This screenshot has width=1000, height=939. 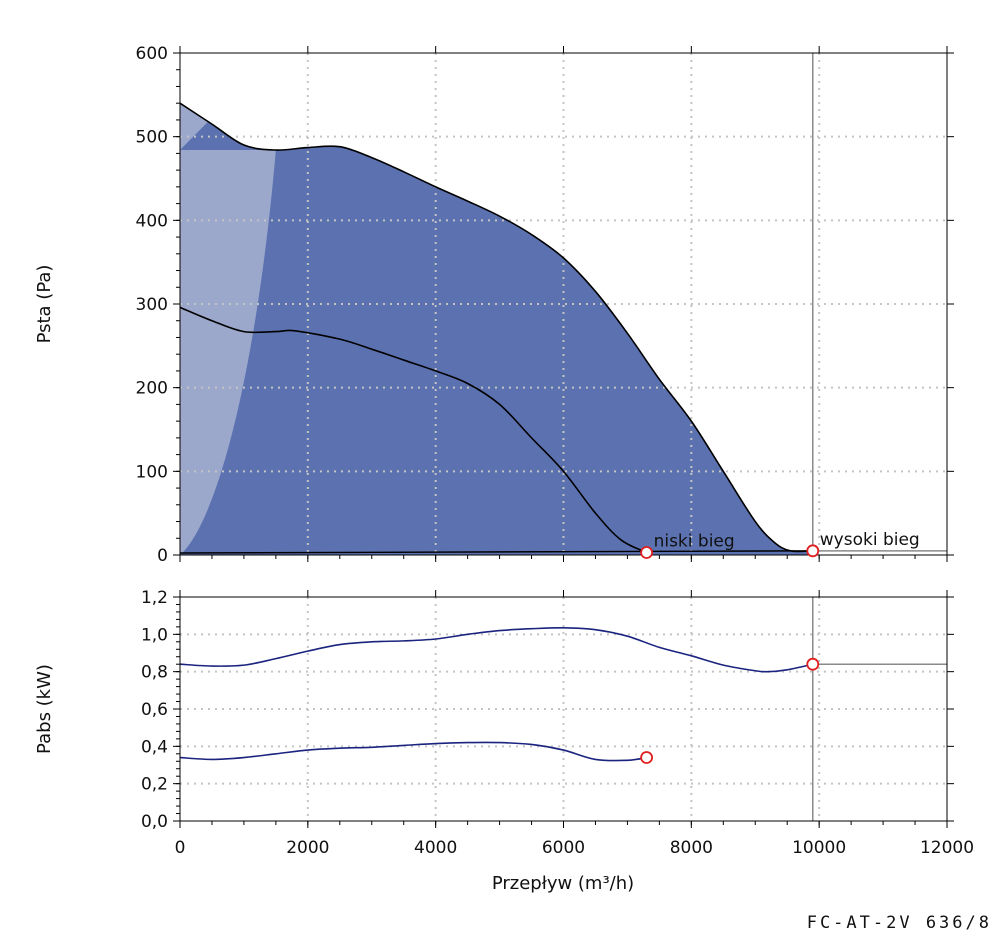 I want to click on y-tick-label: 0,6, so click(x=154, y=710).